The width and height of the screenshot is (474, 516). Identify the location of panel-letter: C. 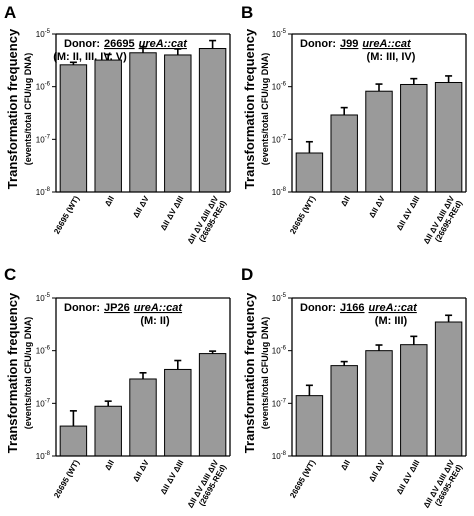
(10, 274).